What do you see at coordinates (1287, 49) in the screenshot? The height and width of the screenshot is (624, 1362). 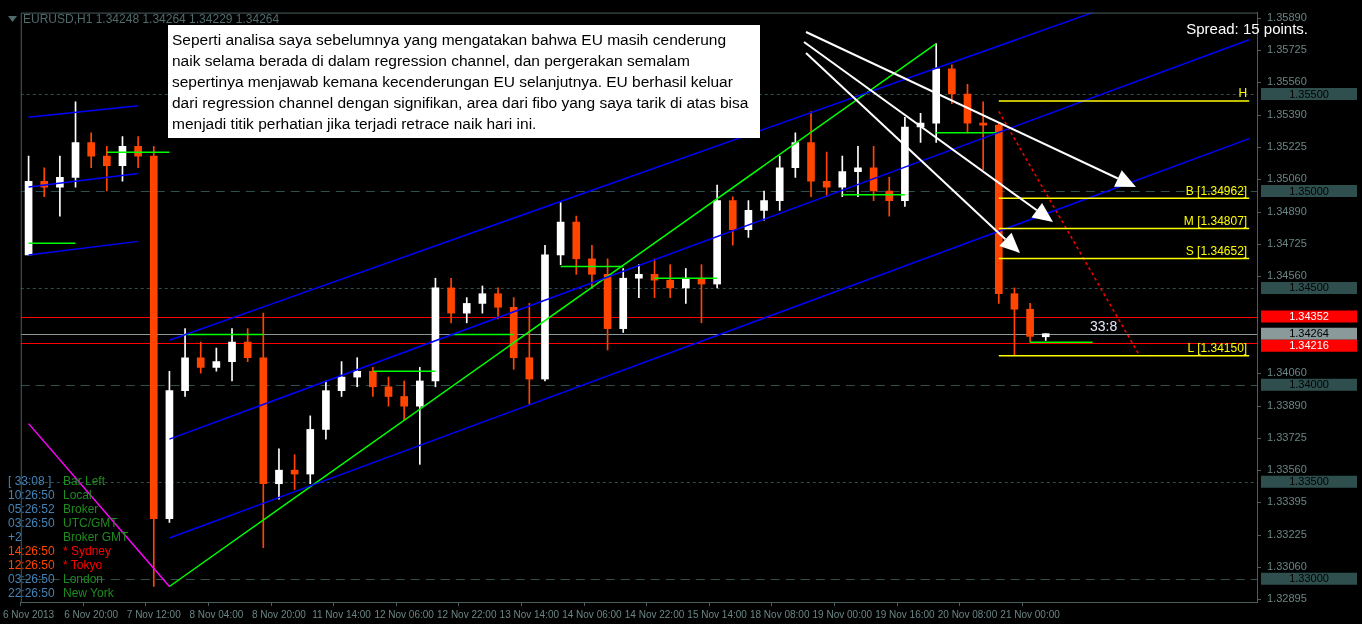 I see `y-tick-label: 1.35725` at bounding box center [1287, 49].